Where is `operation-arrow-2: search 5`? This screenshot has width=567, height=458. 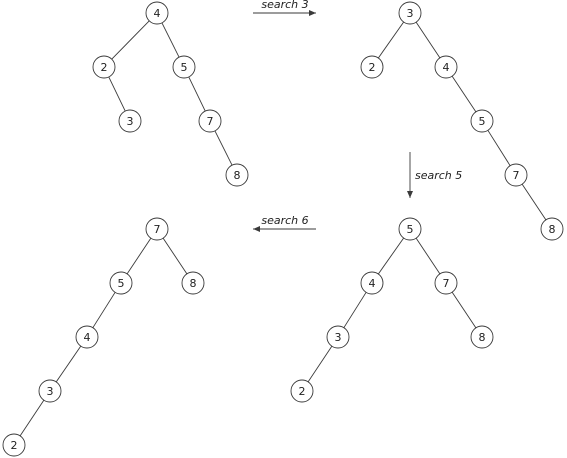 operation-arrow-2: search 5 is located at coordinates (434, 175).